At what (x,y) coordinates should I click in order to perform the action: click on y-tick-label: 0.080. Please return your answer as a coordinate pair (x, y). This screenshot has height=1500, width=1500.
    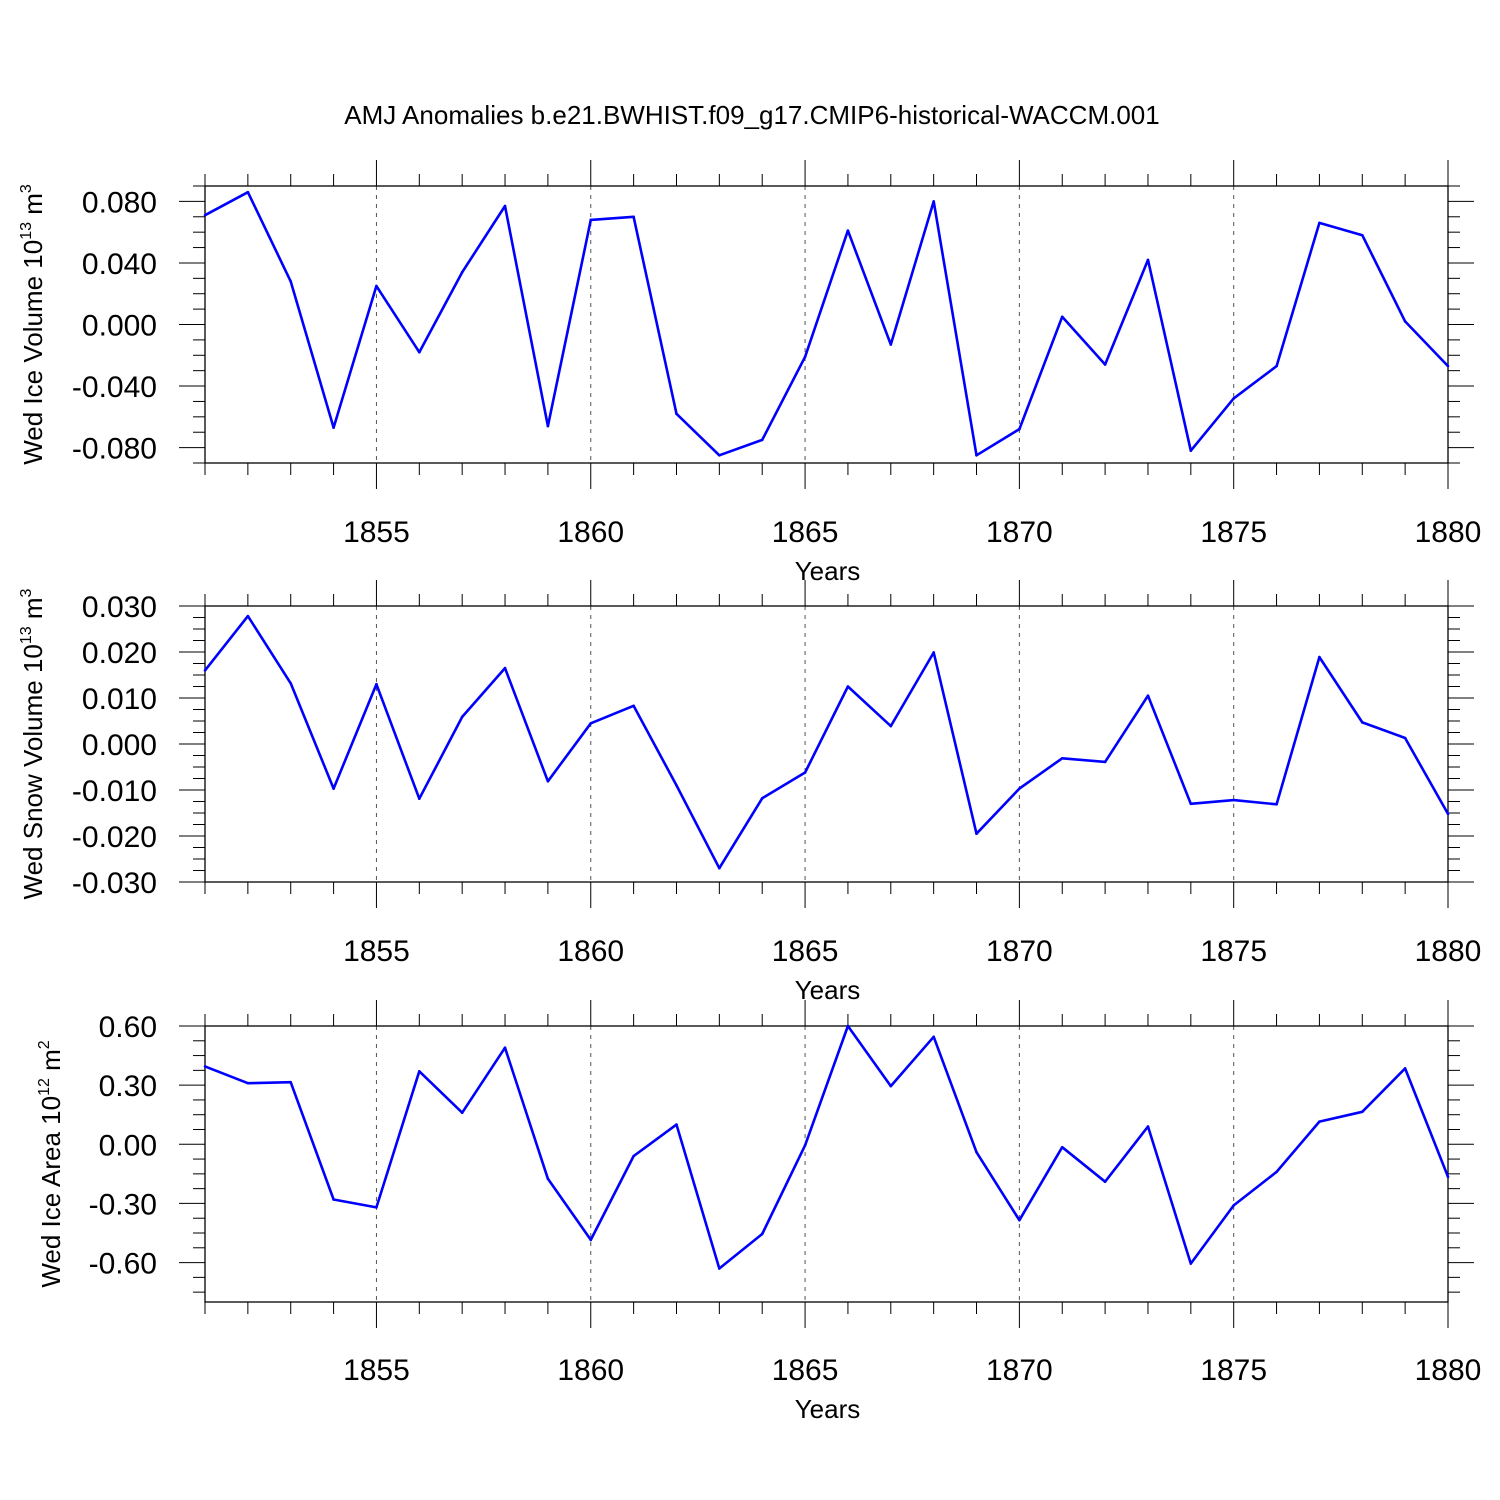
    Looking at the image, I should click on (119, 202).